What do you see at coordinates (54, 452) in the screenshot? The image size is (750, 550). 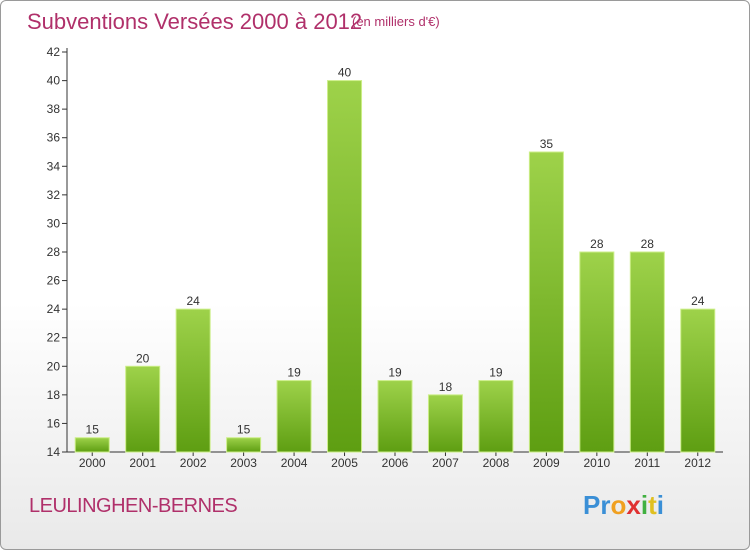 I see `y-tick-label: 14` at bounding box center [54, 452].